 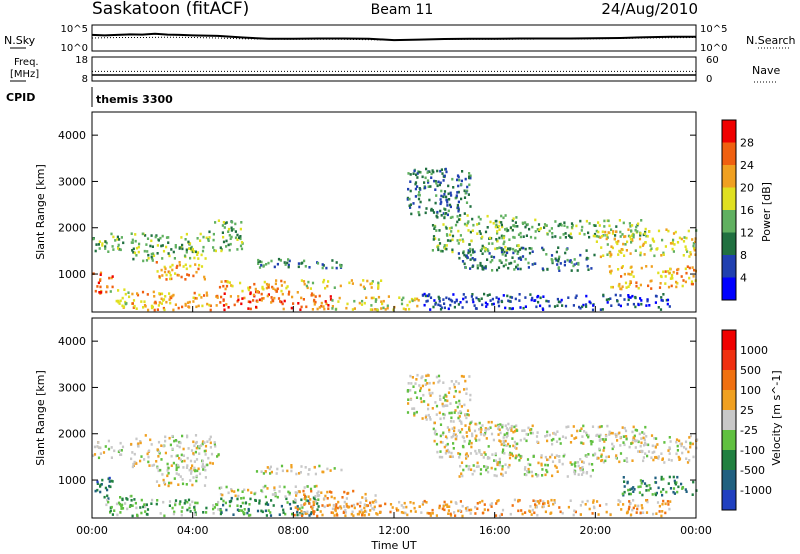 What do you see at coordinates (729, 420) in the screenshot?
I see `velocity-colorbar-frame` at bounding box center [729, 420].